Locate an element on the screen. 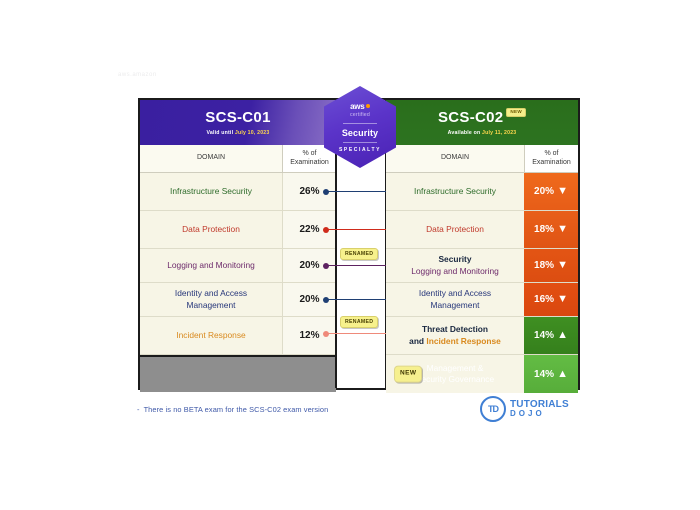 The height and width of the screenshot is (510, 700). certified-text: certified is located at coordinates (360, 114).